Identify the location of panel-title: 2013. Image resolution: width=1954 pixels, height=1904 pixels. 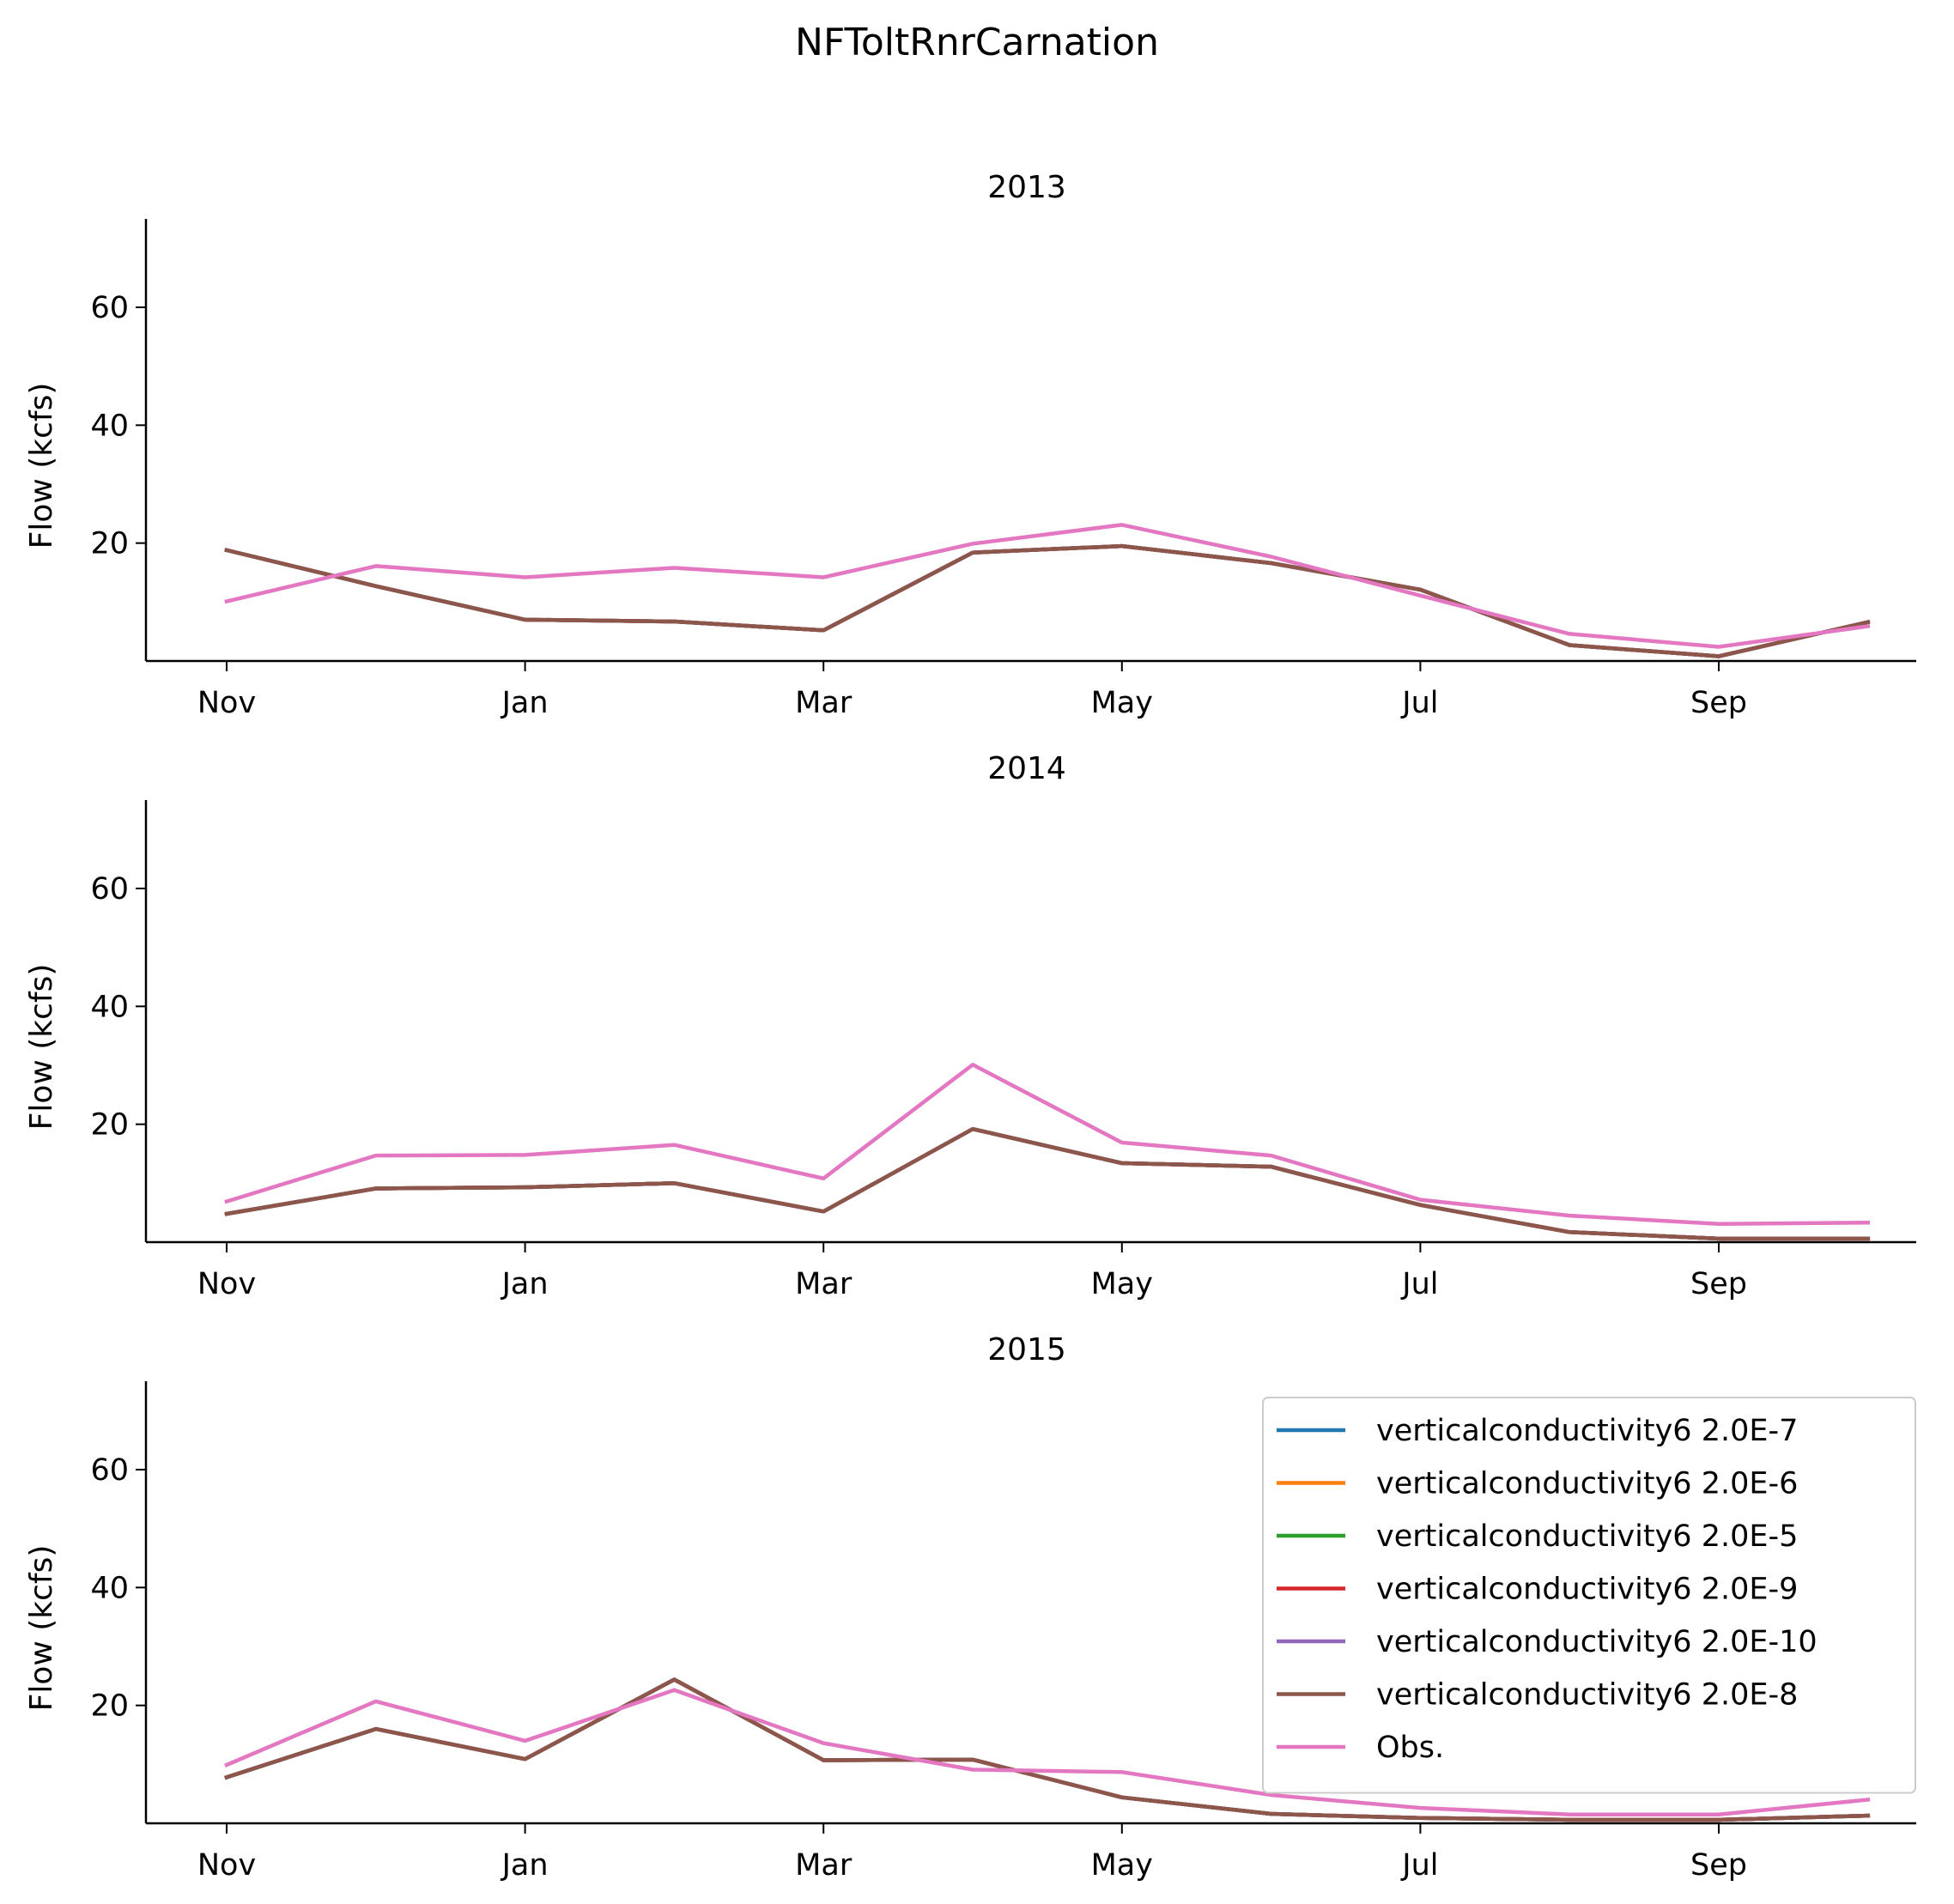
(1026, 188).